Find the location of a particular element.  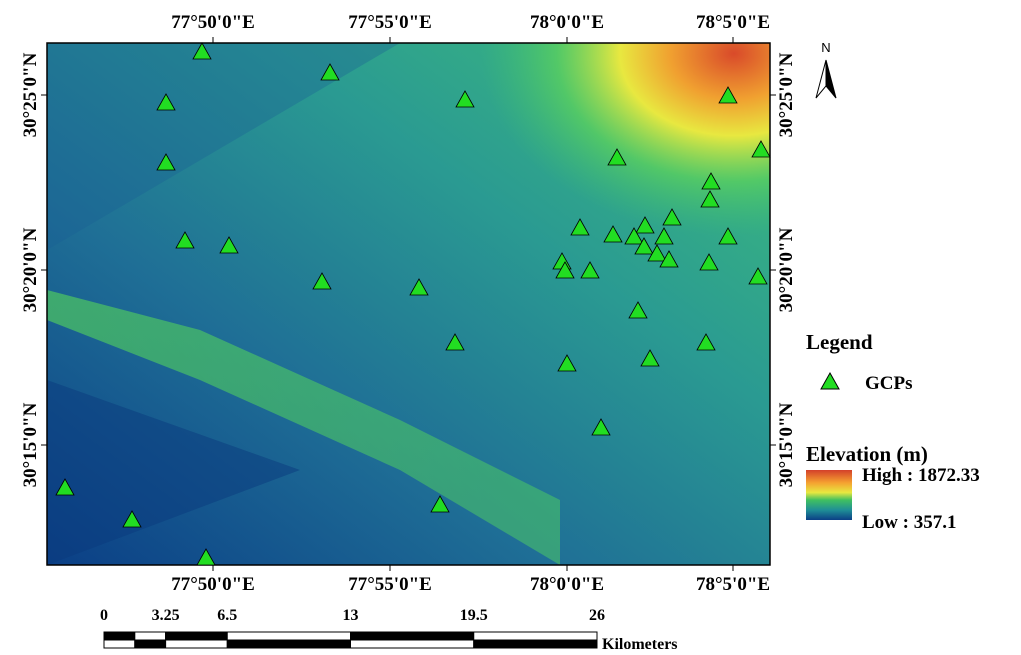

latitude-label-right: 30°20'0"N is located at coordinates (786, 269).